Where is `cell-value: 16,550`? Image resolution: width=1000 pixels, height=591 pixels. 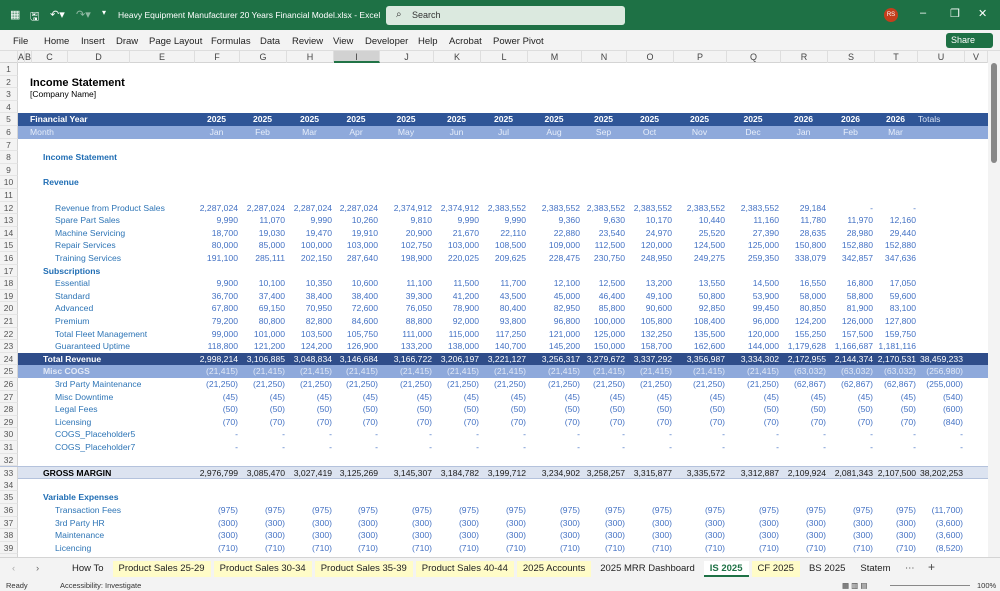 cell-value: 16,550 is located at coordinates (812, 283).